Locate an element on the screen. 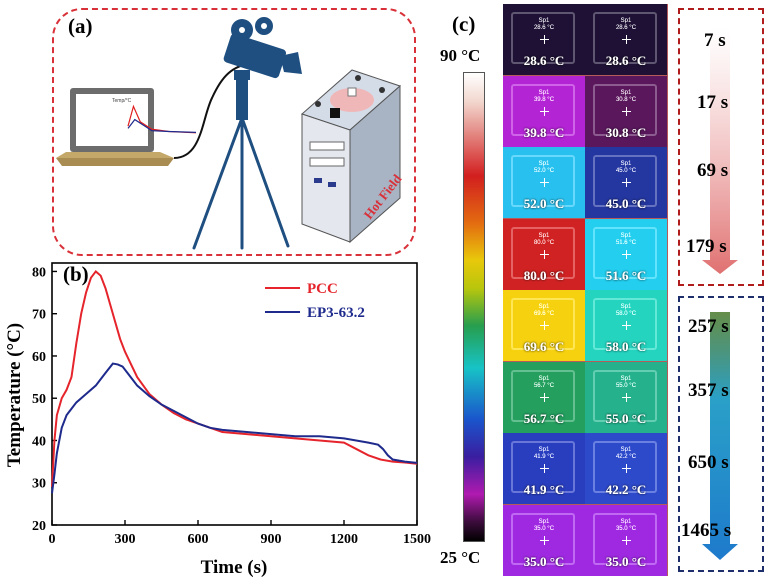 The image size is (768, 579). spot-readout: Sp1 41.9 °C is located at coordinates (544, 454).